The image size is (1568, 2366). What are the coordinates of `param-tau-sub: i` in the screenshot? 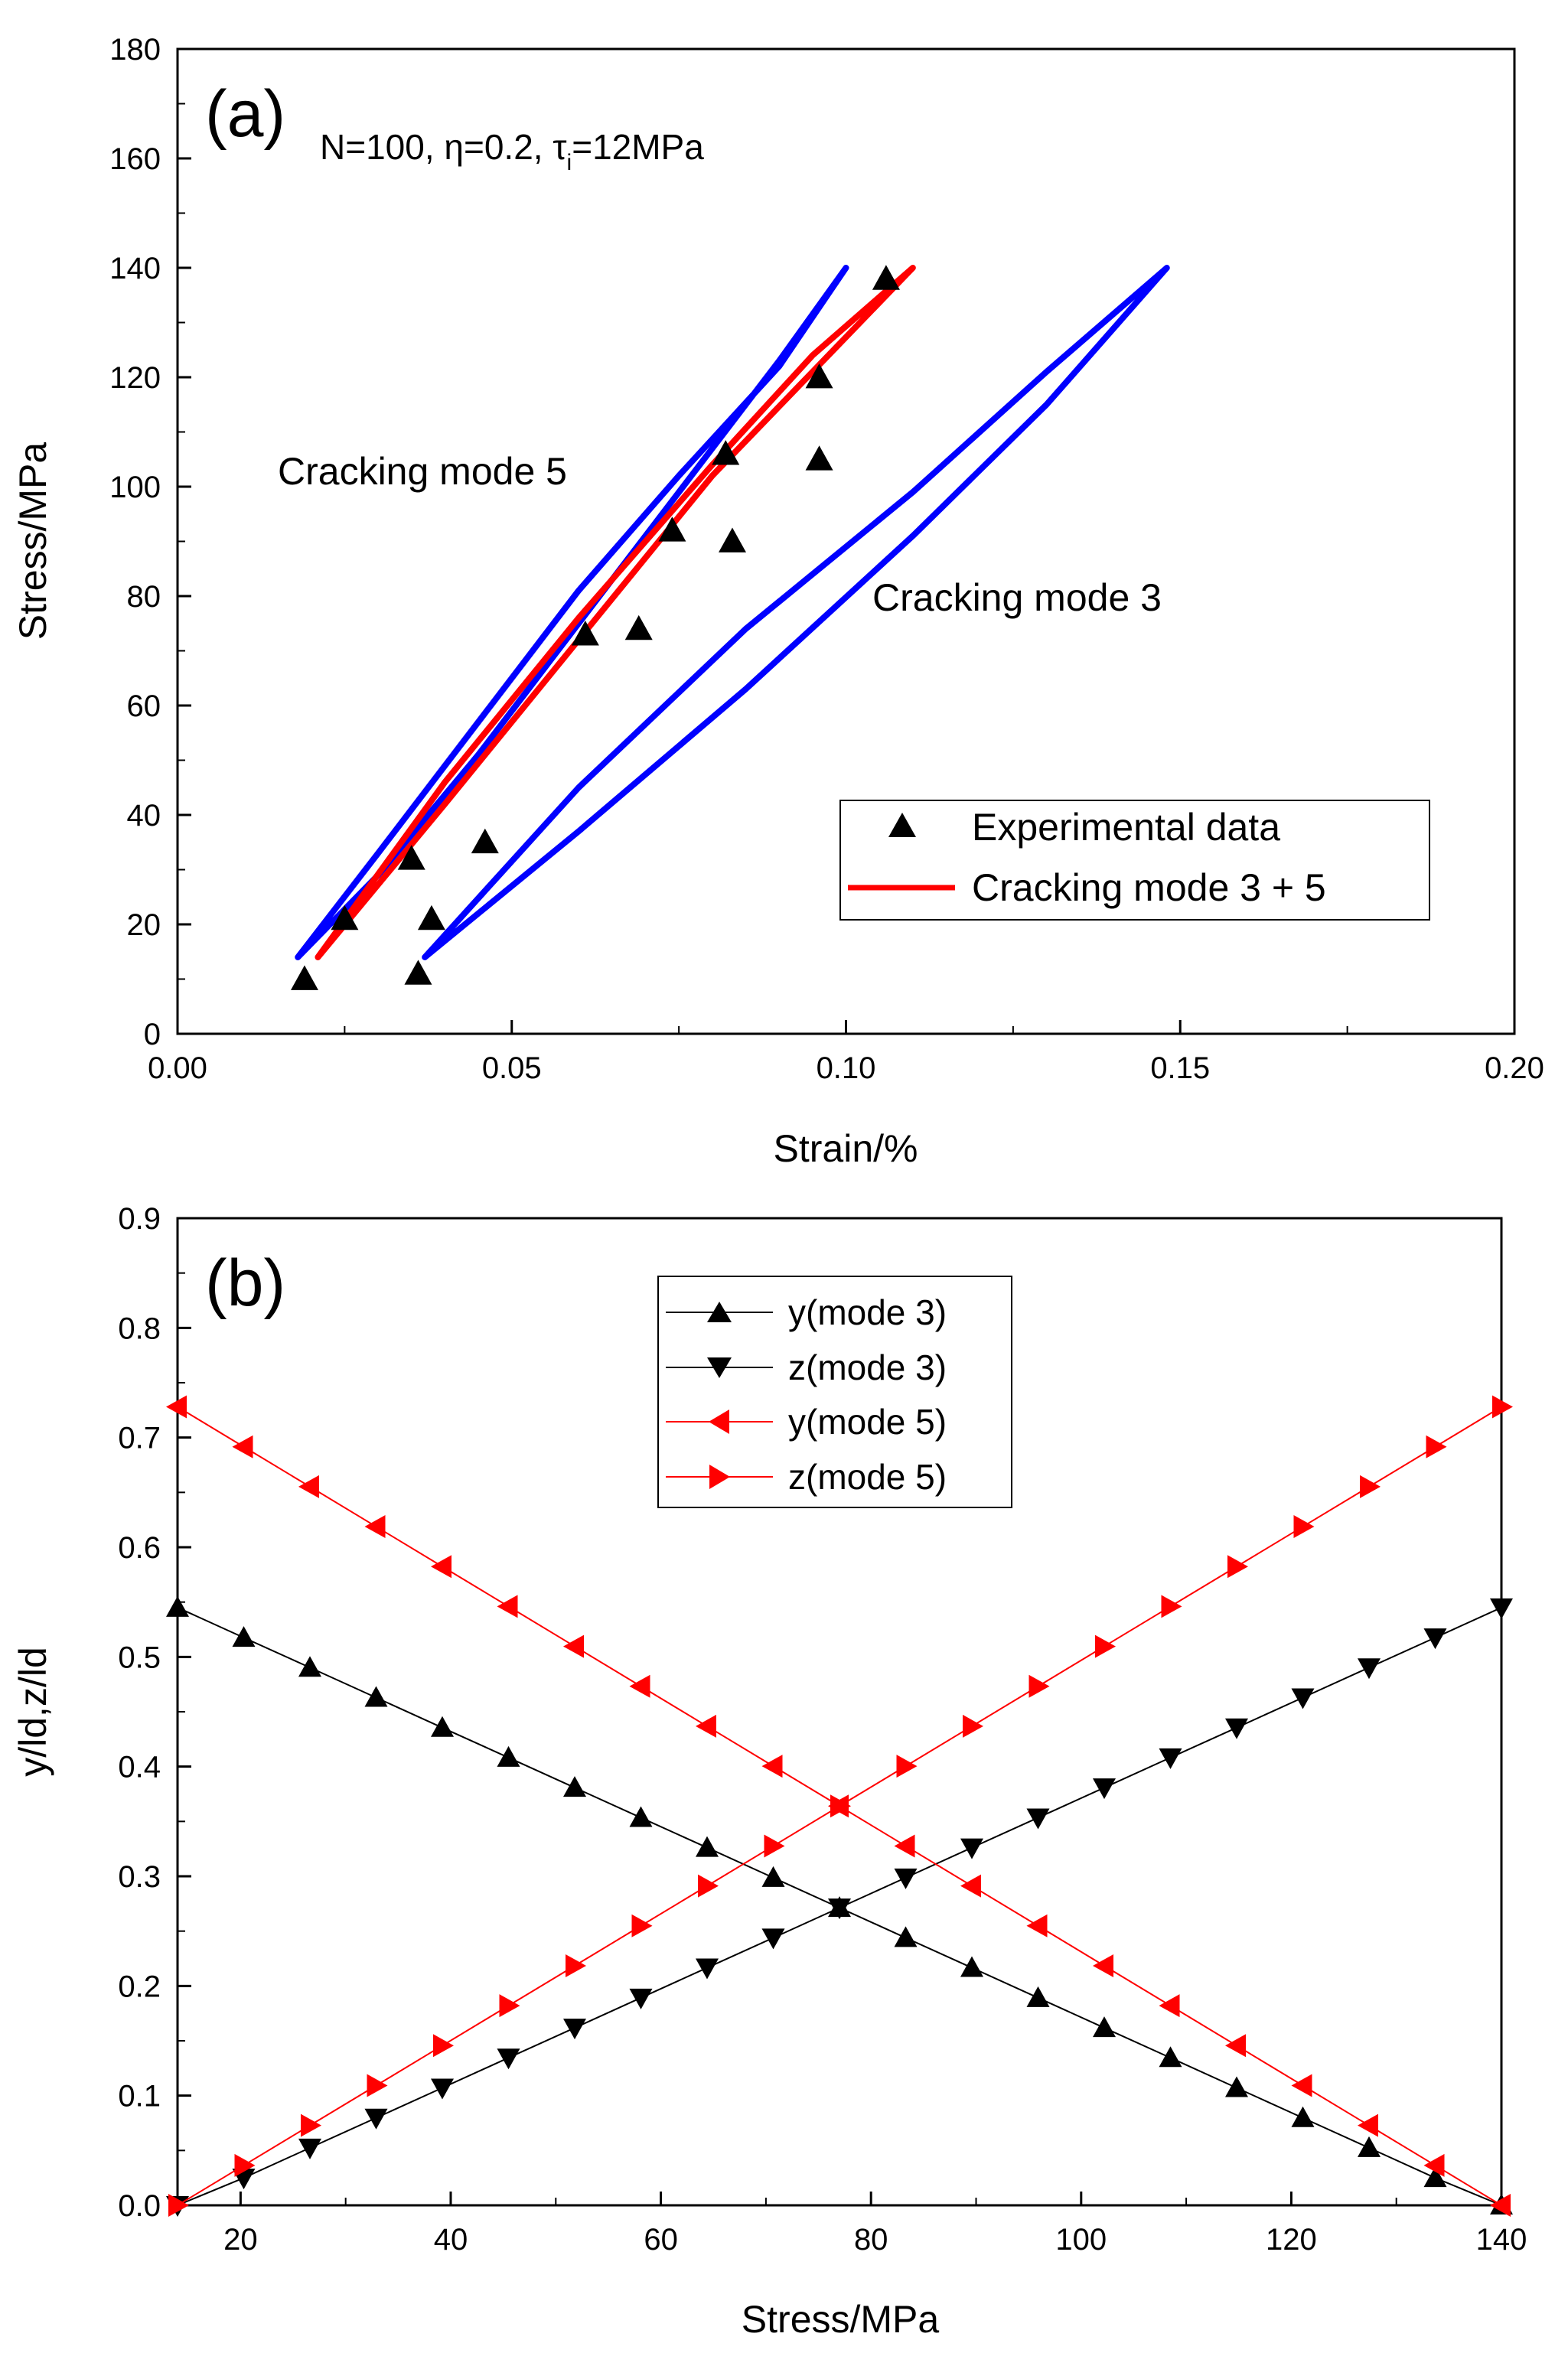 It's located at (569, 162).